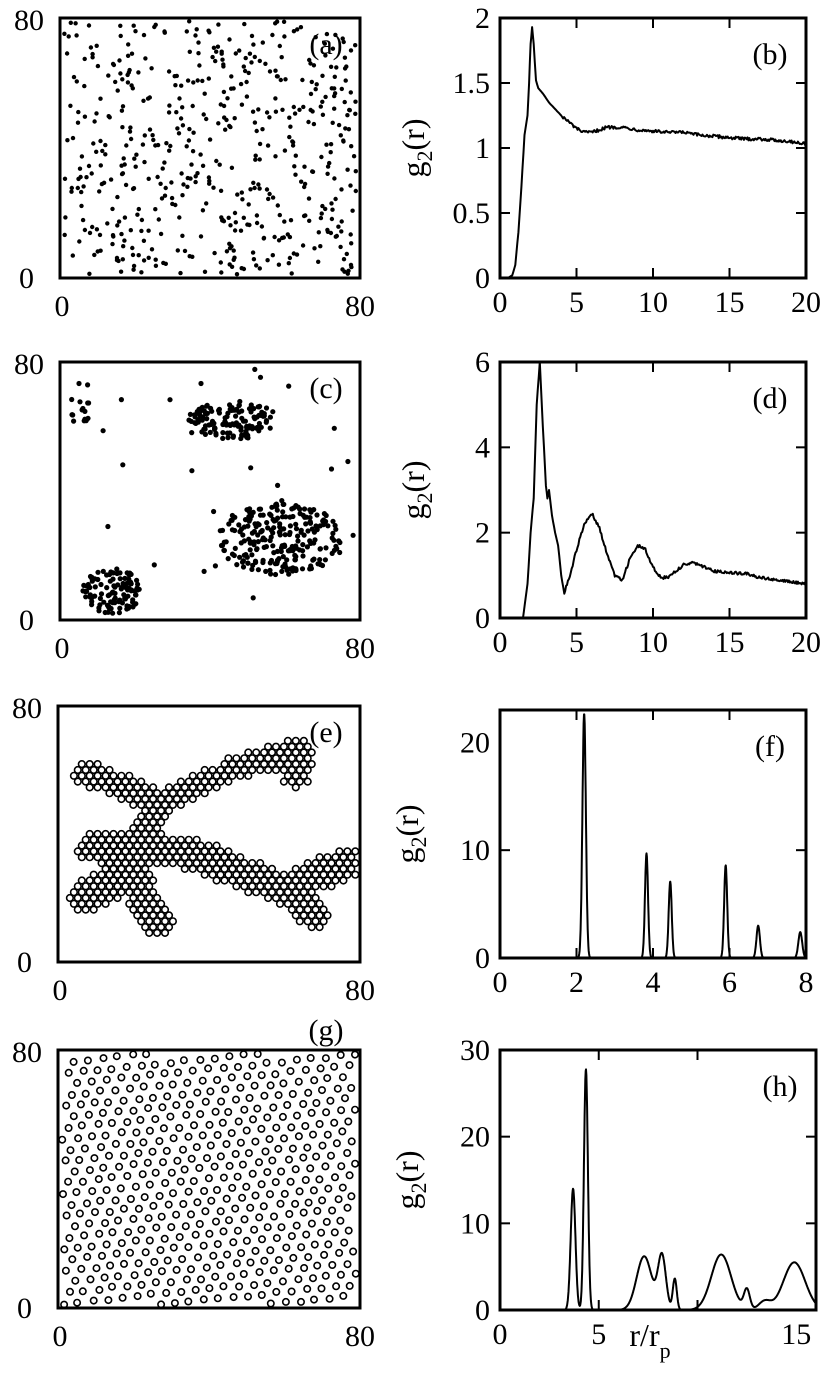  I want to click on panel-label: (g), so click(326, 1030).